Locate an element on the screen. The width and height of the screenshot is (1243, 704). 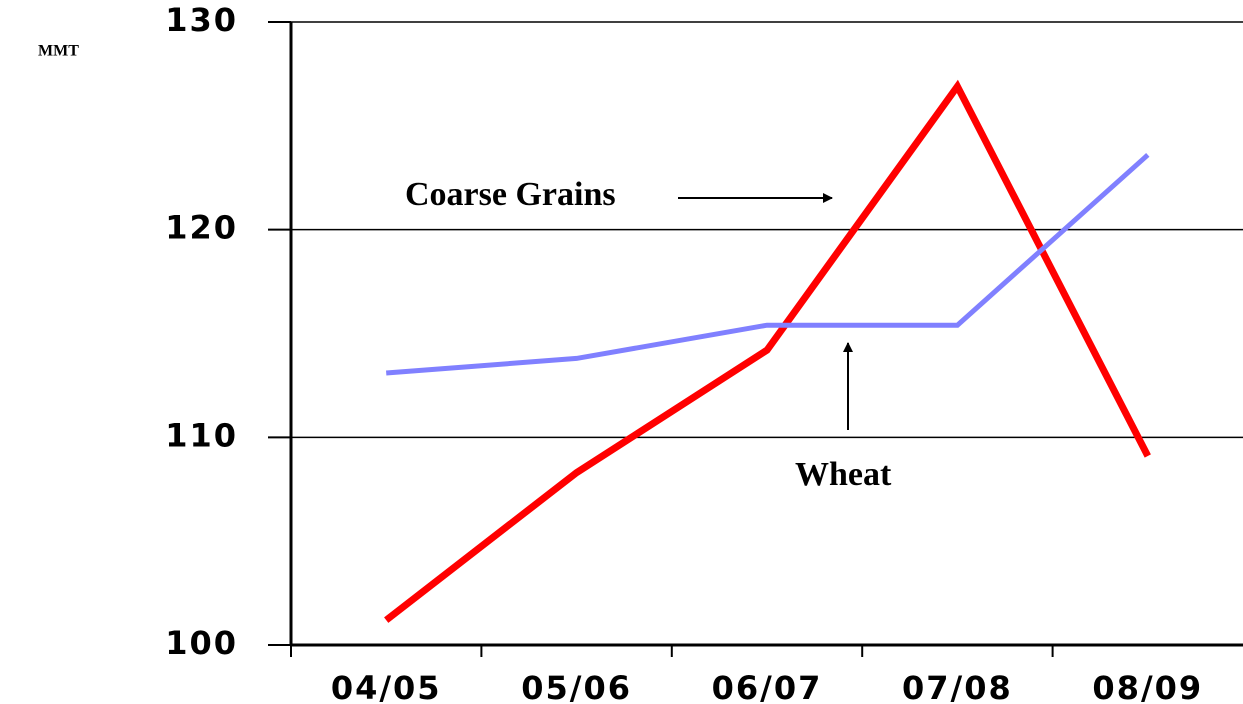
y-tick-label: 130 is located at coordinates (201, 20).